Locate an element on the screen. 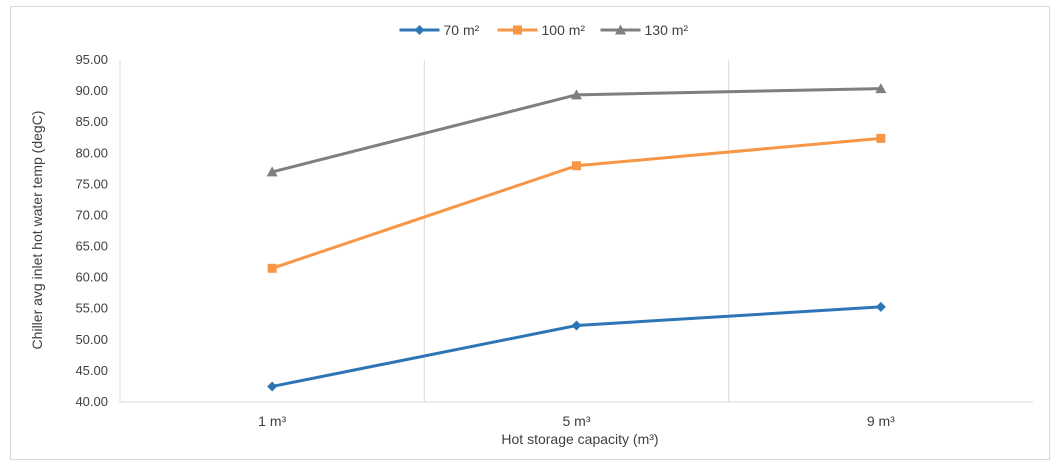 This screenshot has height=466, width=1060. y-tick-label: 75.00 is located at coordinates (91, 183).